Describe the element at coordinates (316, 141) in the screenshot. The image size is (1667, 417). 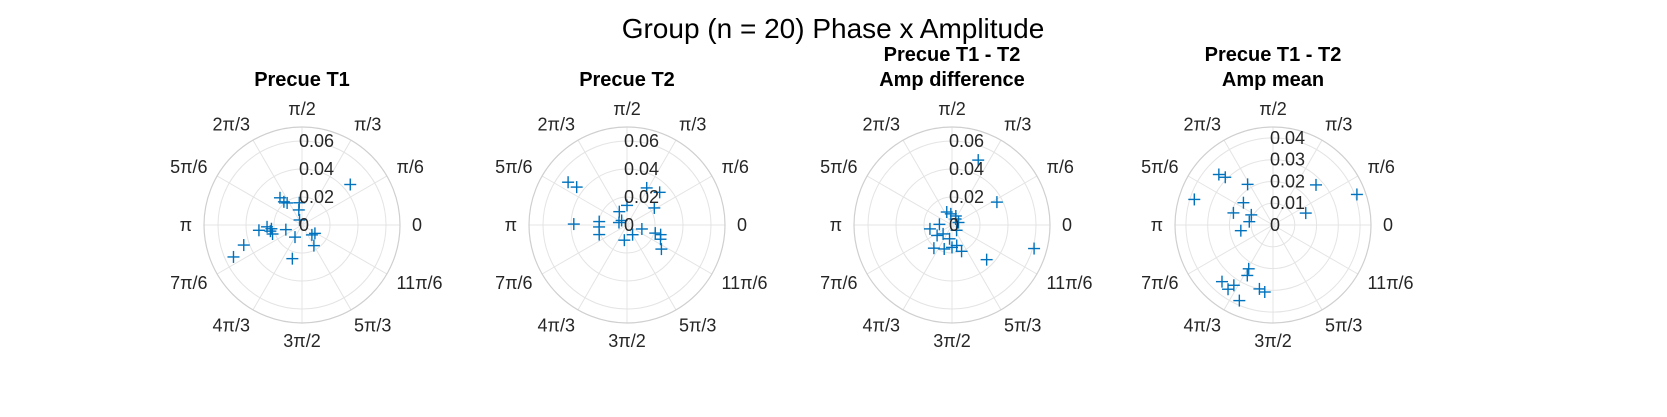
I see `r-tick-label: 0.06` at that location.